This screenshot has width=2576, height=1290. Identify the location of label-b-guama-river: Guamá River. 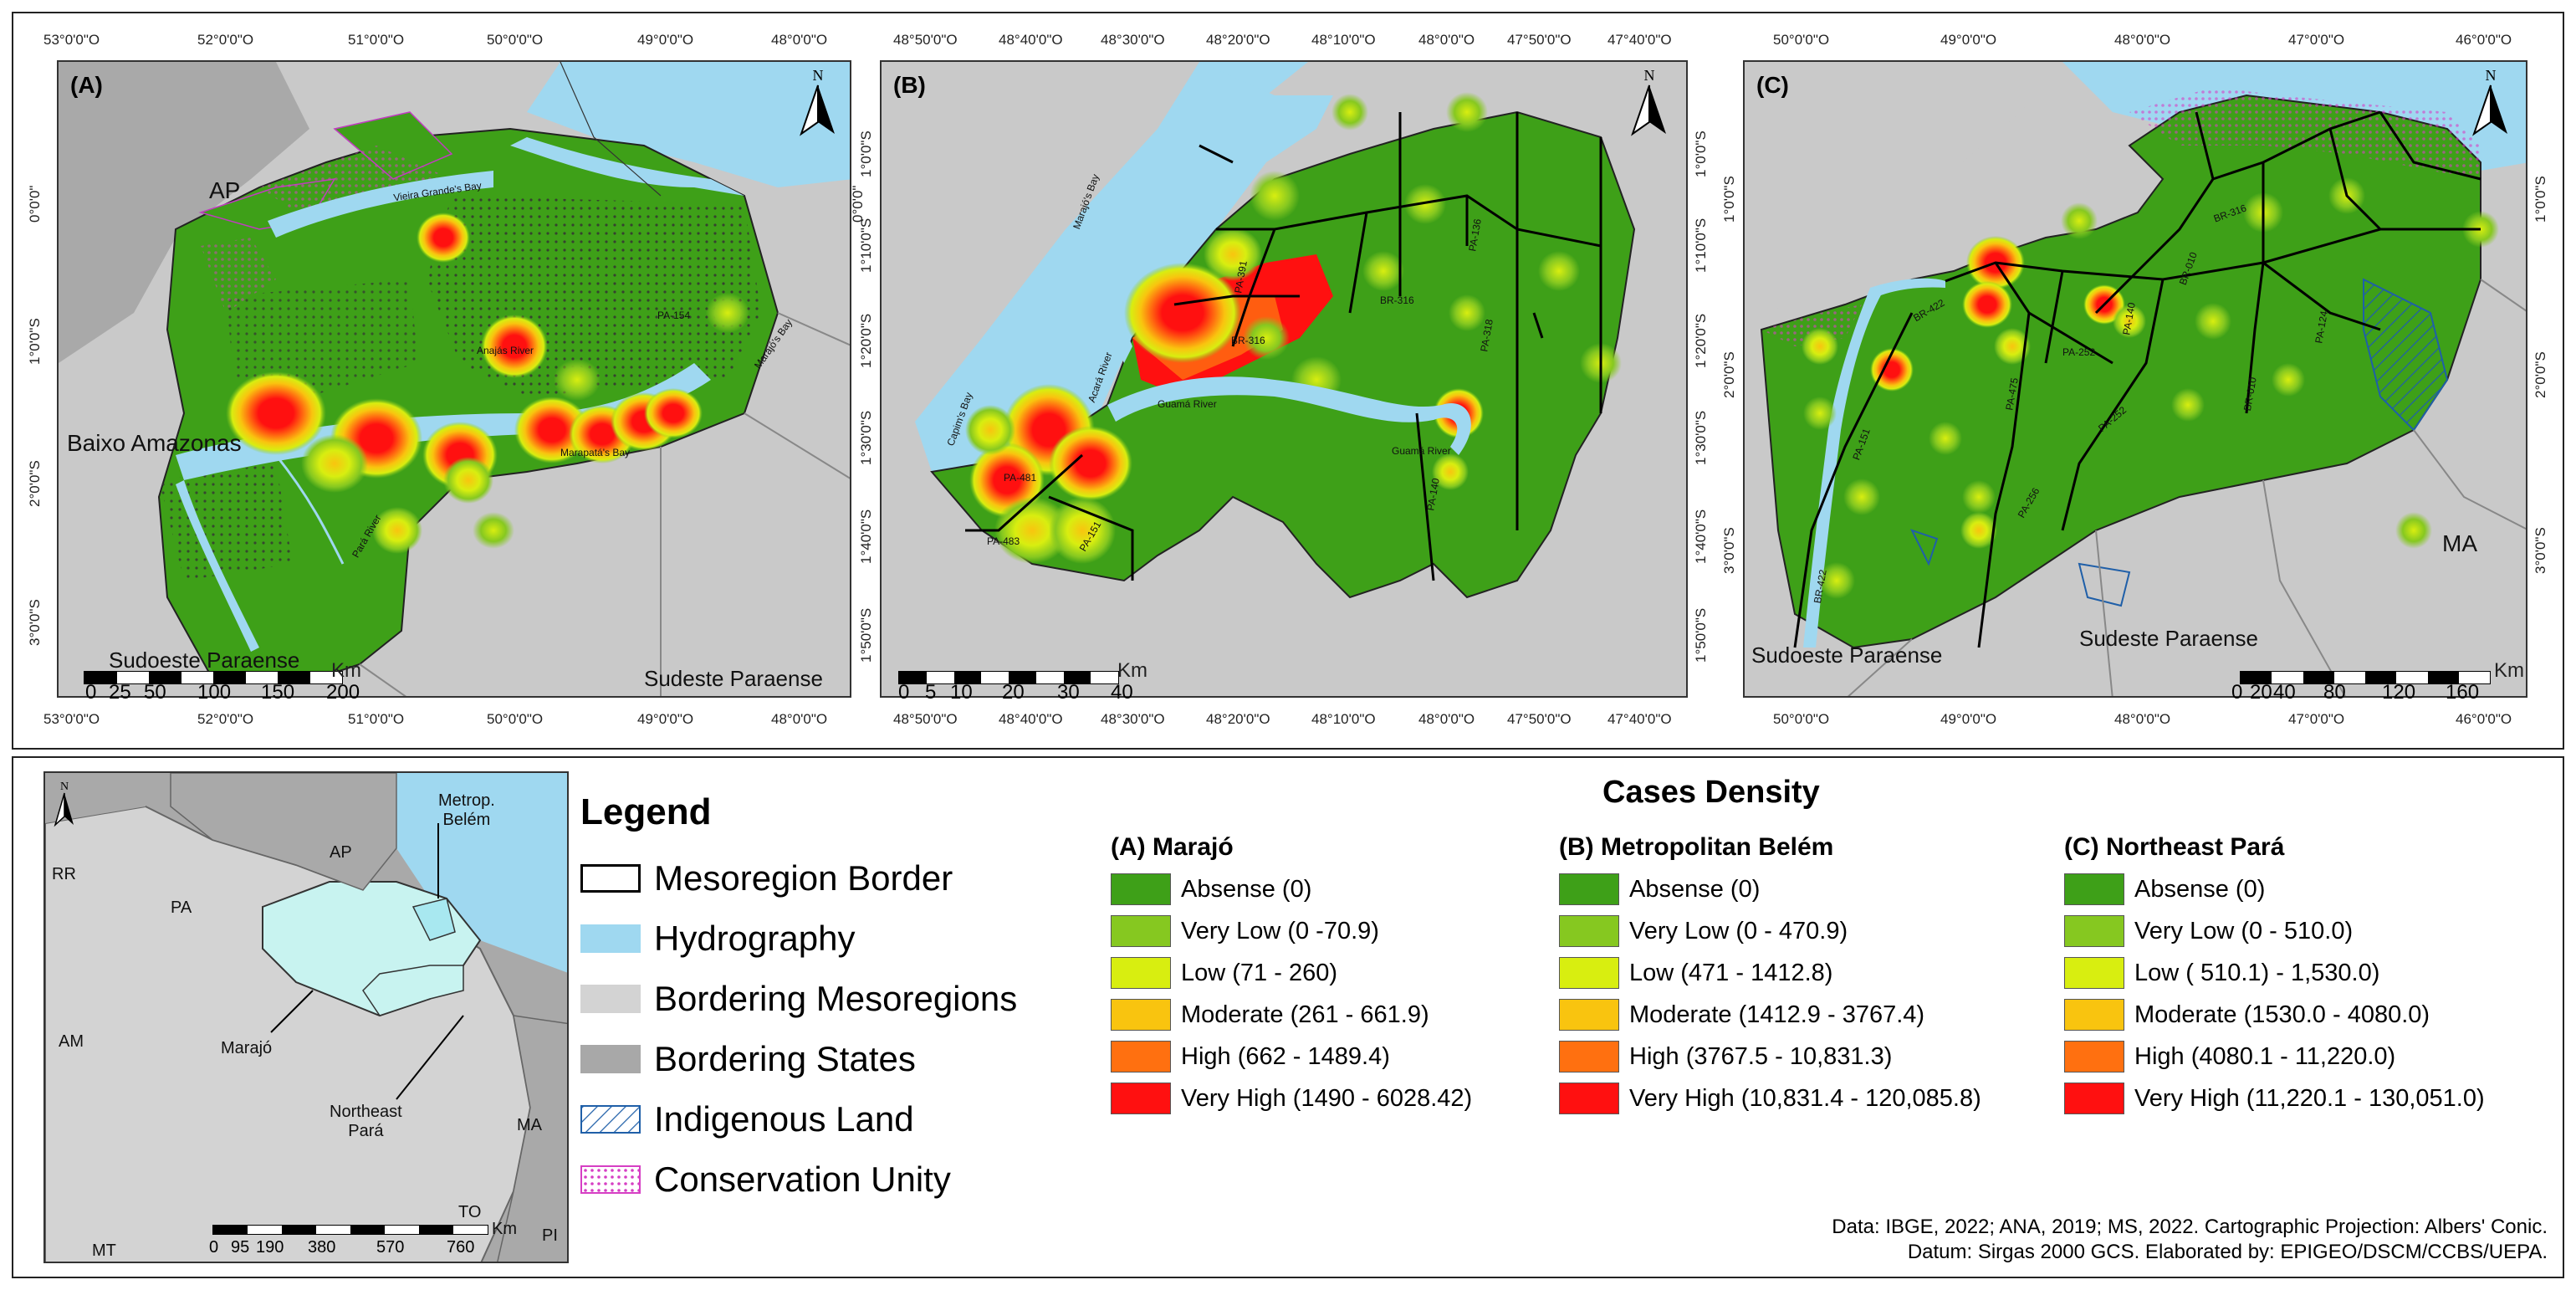
(1187, 404).